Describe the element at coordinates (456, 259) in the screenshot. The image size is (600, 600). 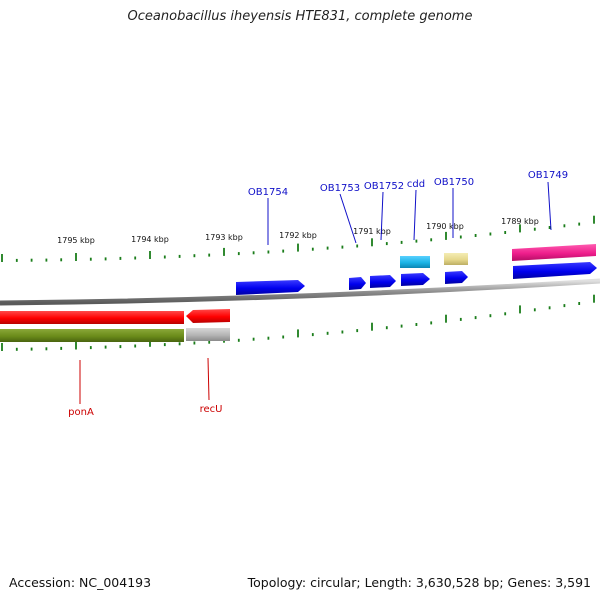
I see `feature-box-ob1750` at that location.